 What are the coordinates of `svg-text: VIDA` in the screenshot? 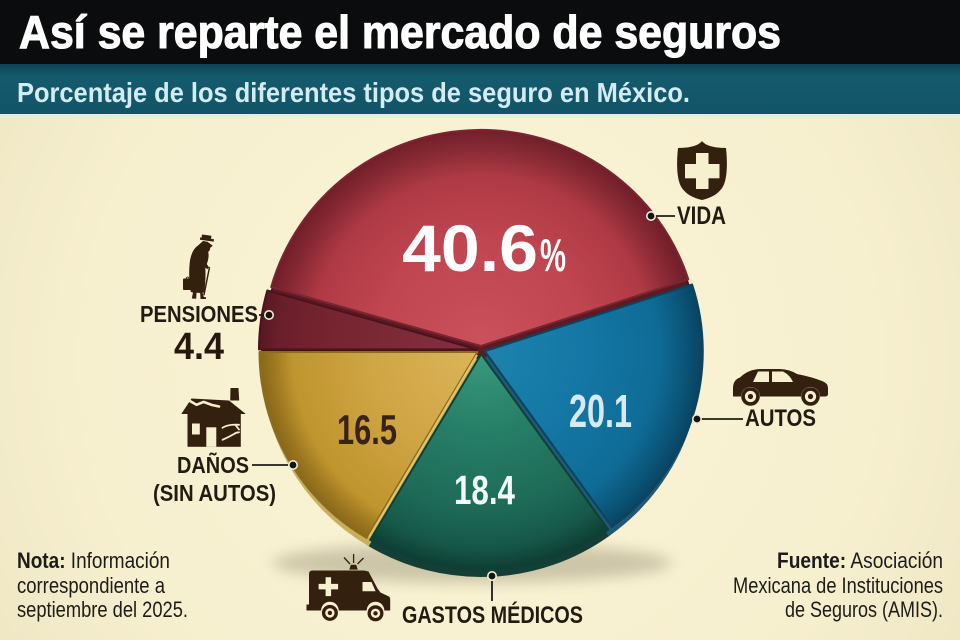 It's located at (701, 216).